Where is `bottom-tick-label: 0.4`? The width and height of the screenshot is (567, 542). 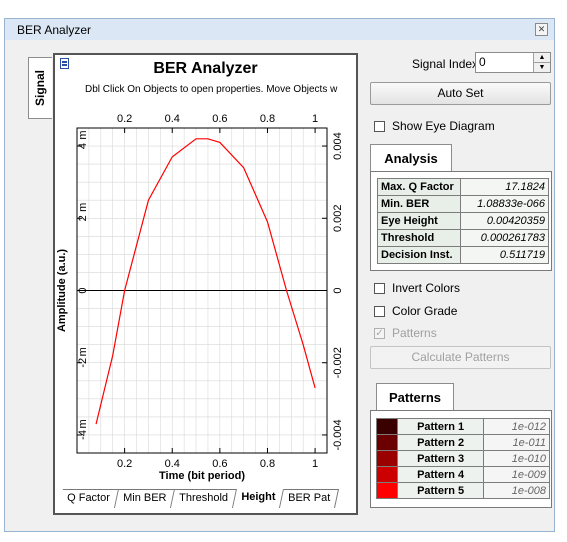
bottom-tick-label: 0.4 is located at coordinates (172, 464).